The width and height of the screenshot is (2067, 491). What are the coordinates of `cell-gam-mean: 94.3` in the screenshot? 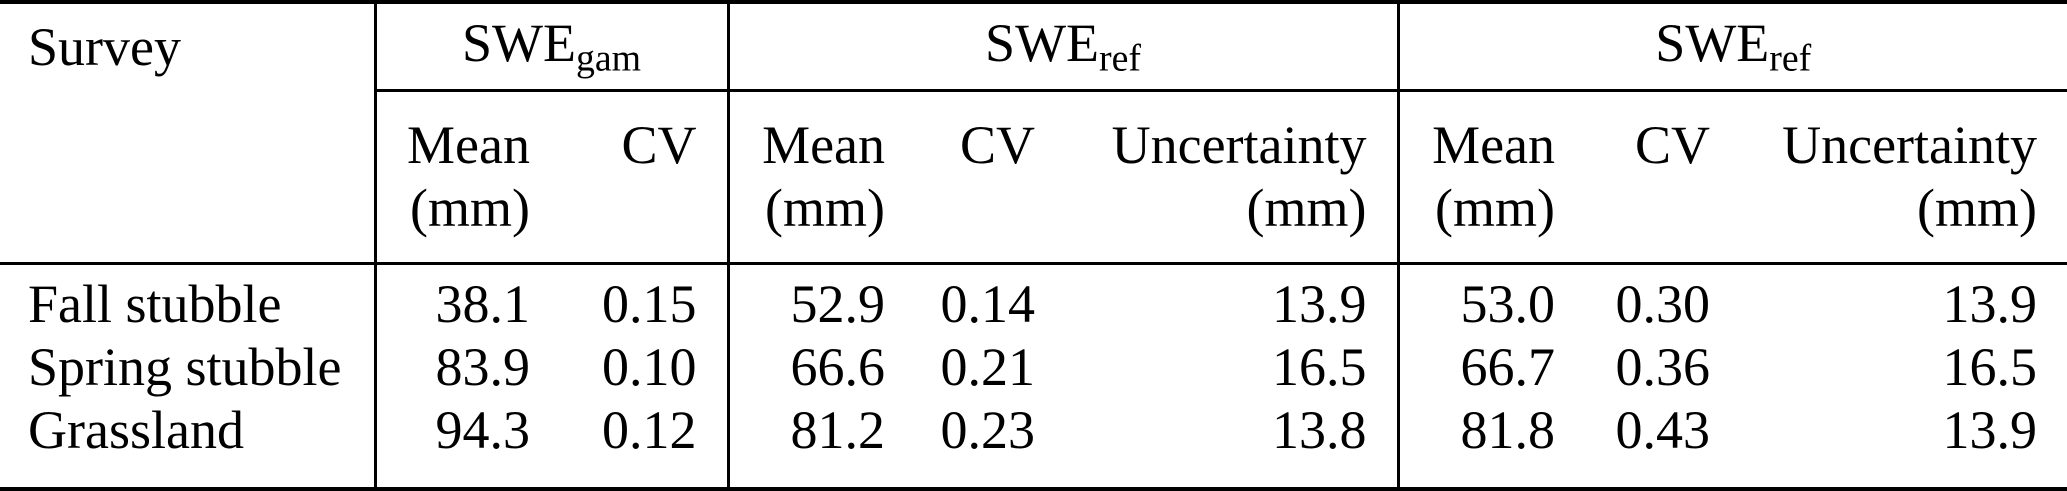 It's located at (466, 430).